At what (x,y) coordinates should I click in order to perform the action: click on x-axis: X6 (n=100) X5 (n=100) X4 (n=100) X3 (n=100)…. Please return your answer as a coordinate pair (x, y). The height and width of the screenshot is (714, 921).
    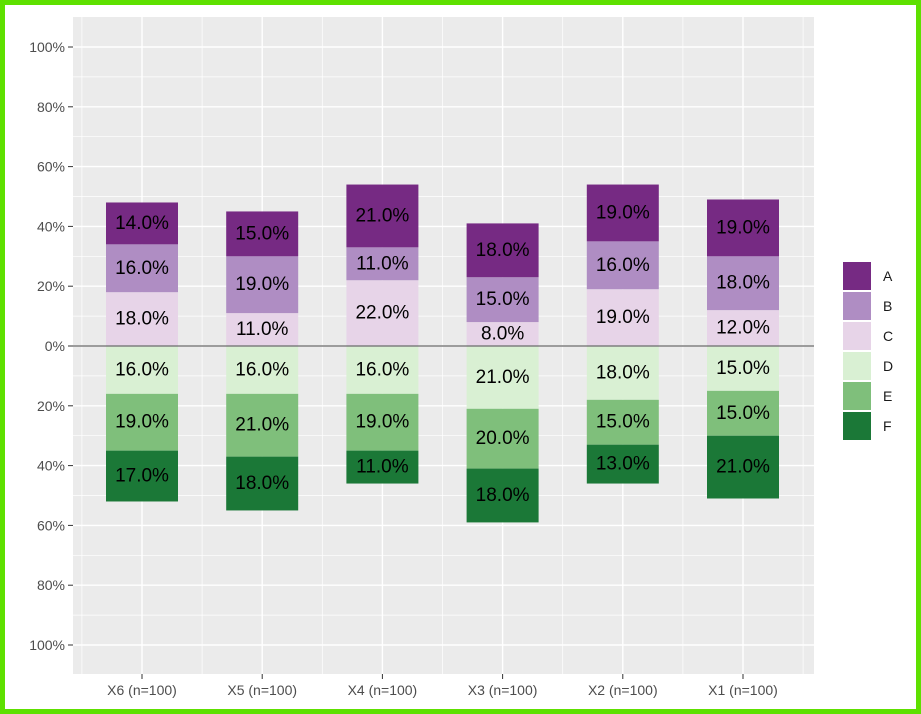
    Looking at the image, I should click on (442, 686).